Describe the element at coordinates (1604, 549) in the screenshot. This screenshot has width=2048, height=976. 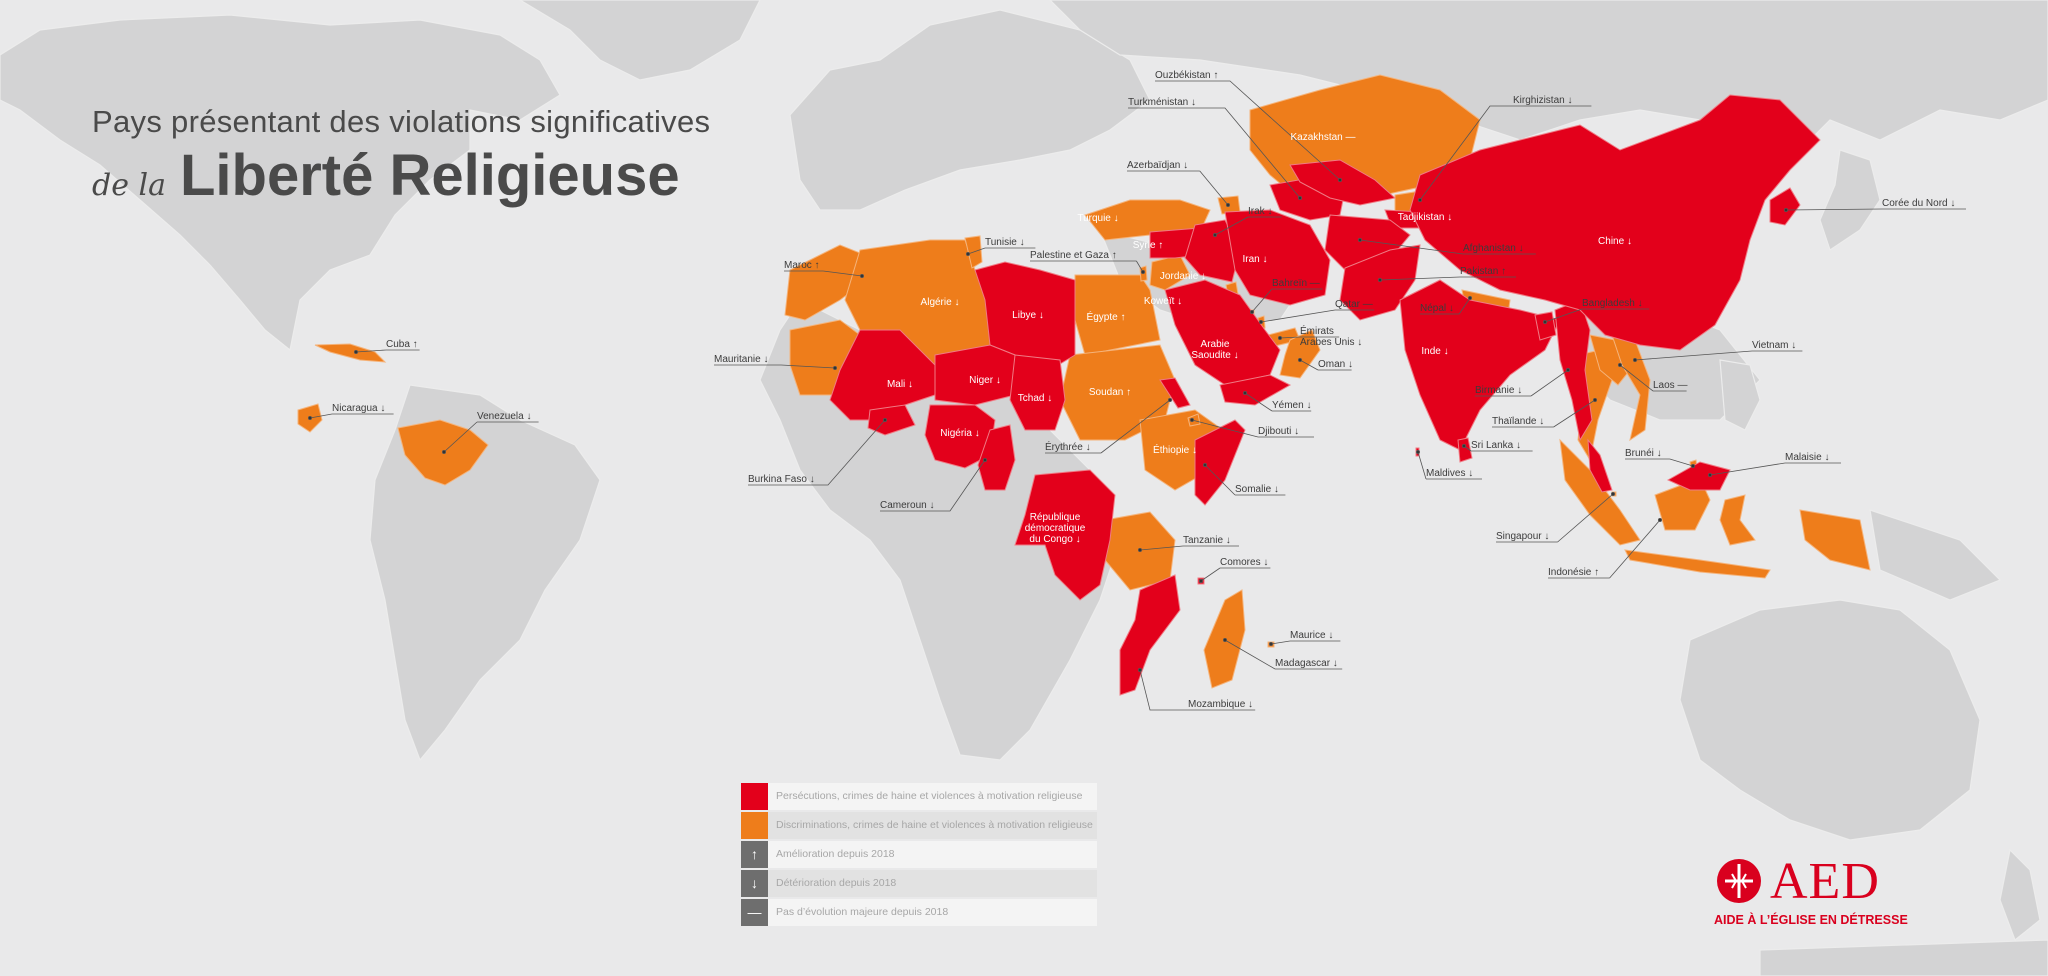
I see `leader-indonesie` at that location.